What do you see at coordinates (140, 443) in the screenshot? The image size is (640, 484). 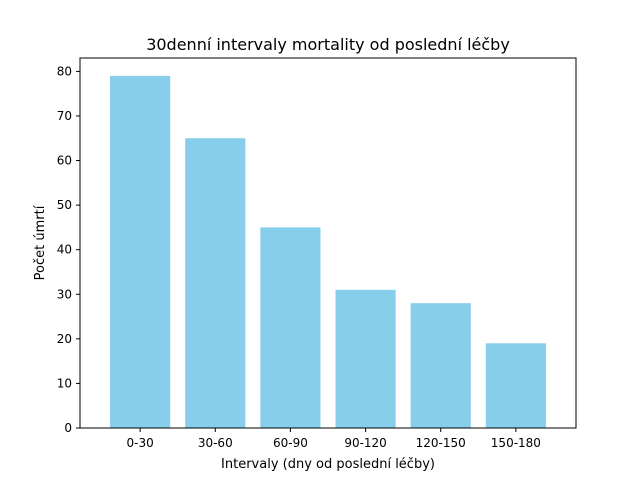 I see `x-tick-label: 0-30` at bounding box center [140, 443].